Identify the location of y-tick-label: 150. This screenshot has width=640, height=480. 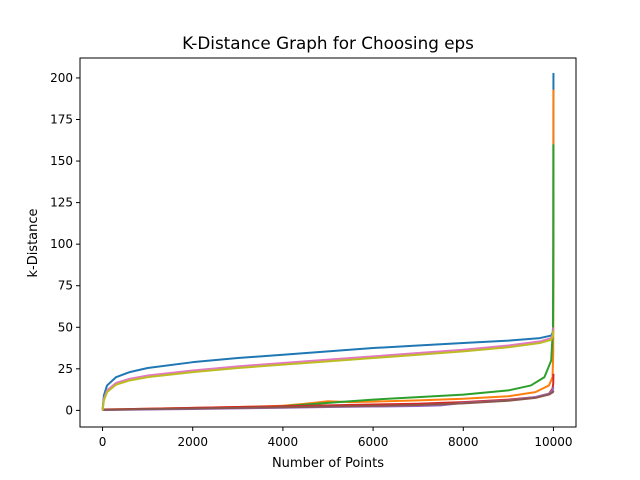
(61, 161).